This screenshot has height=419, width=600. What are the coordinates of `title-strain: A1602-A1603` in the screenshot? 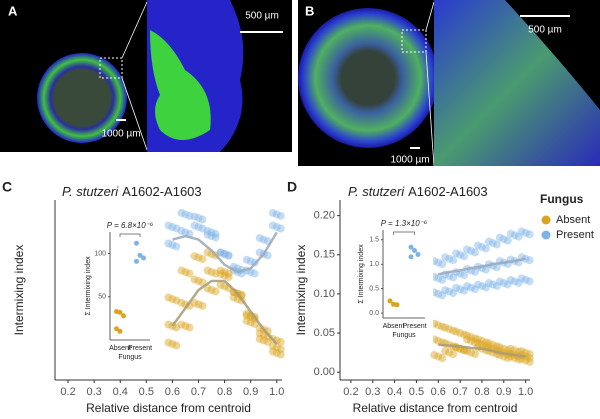 It's located at (162, 191).